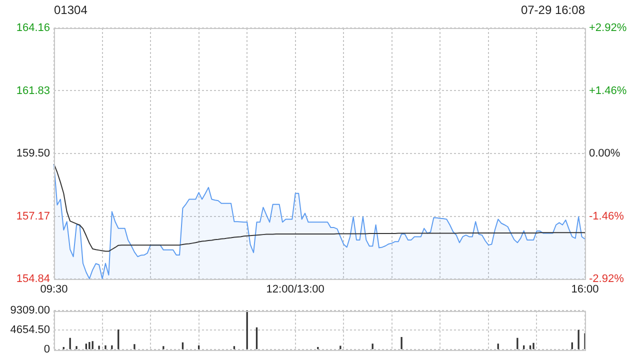 Image resolution: width=640 pixels, height=360 pixels. I want to click on y-tick-label: 9309.00, so click(30, 310).